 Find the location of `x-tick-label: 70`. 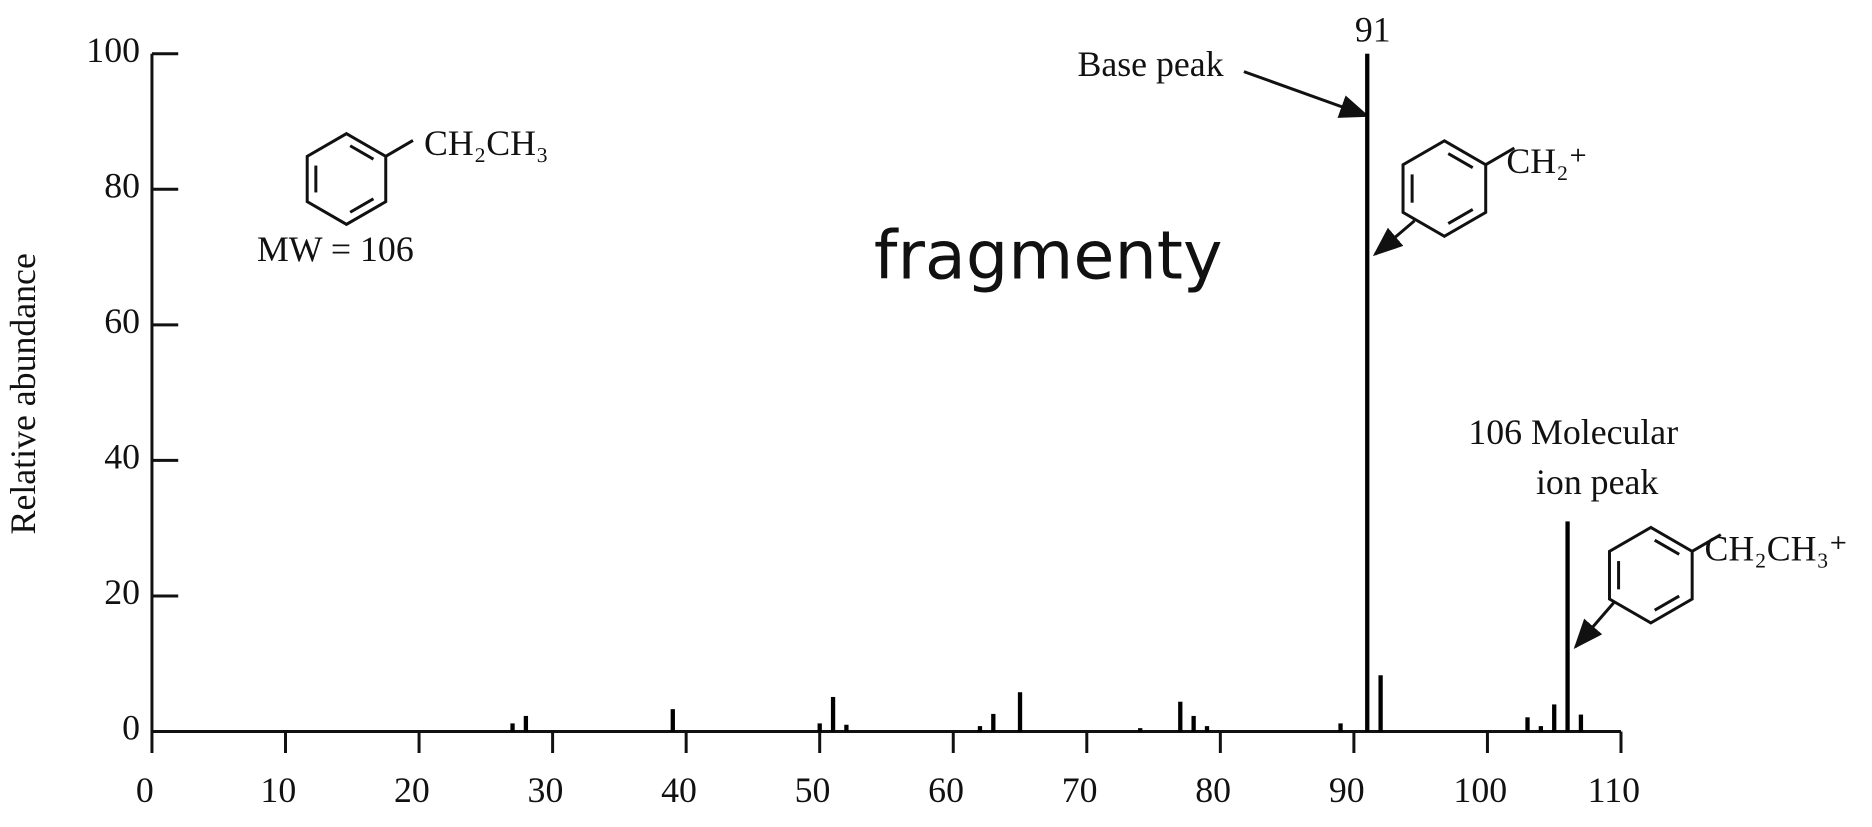

x-tick-label: 70 is located at coordinates (1080, 790).